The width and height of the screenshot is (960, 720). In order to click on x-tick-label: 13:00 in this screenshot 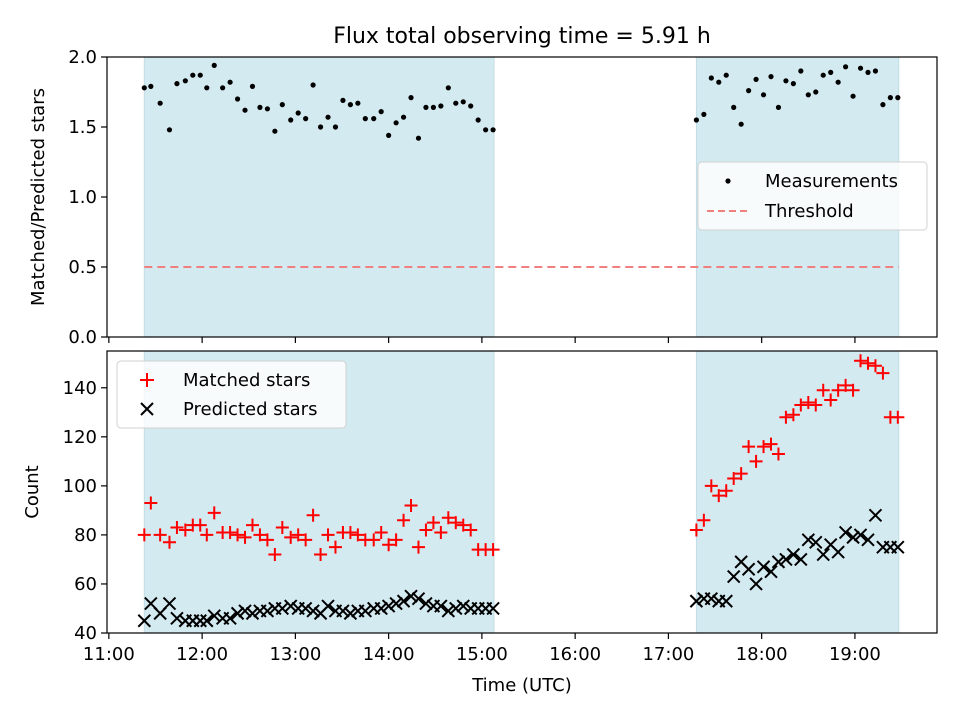, I will do `click(295, 654)`.